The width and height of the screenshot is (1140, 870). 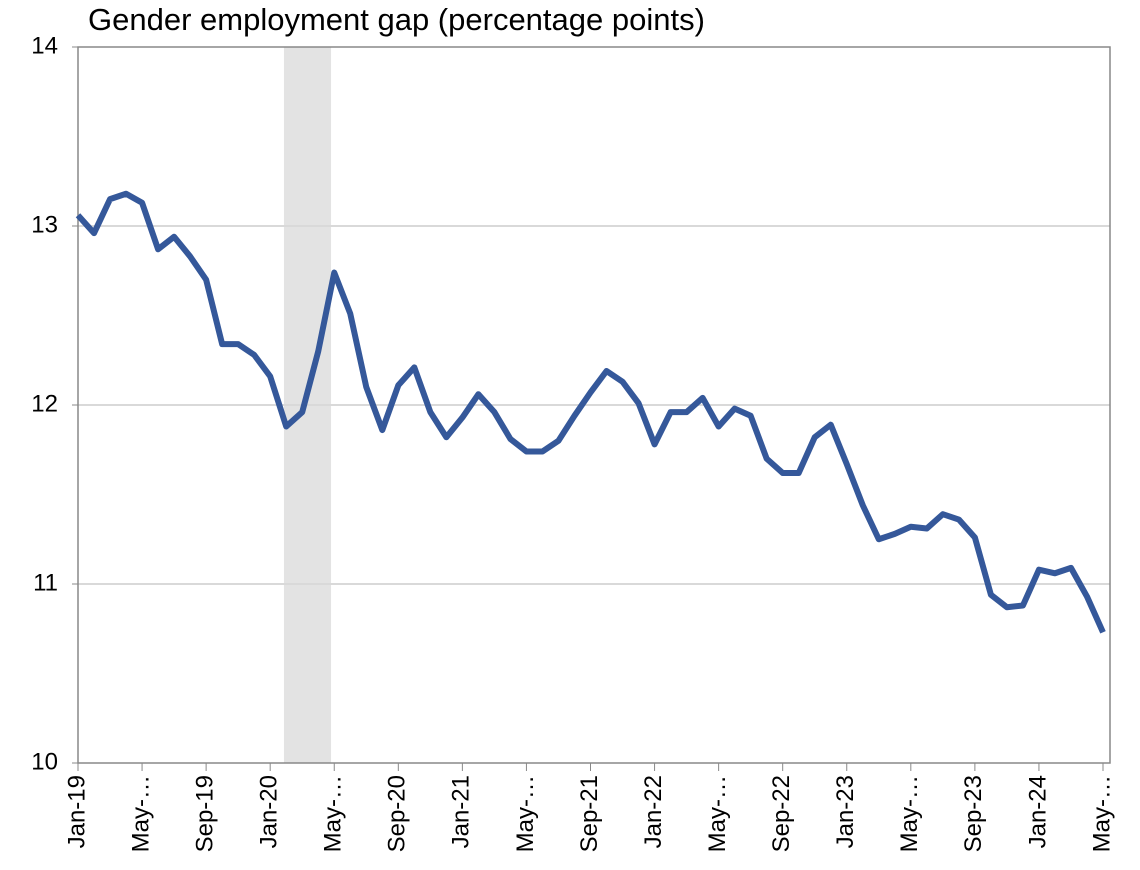 I want to click on x-tick-label: Jan-21, so click(x=461, y=811).